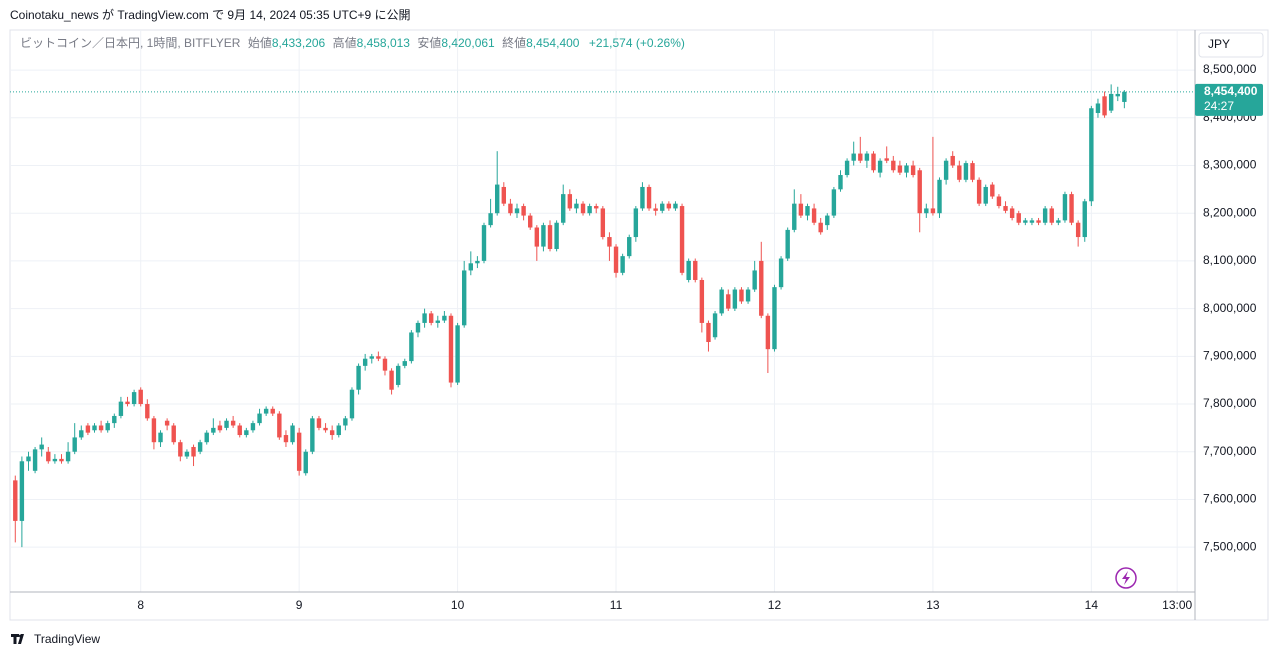 The image size is (1280, 658). Describe the element at coordinates (17, 639) in the screenshot. I see `footer-logo` at that location.